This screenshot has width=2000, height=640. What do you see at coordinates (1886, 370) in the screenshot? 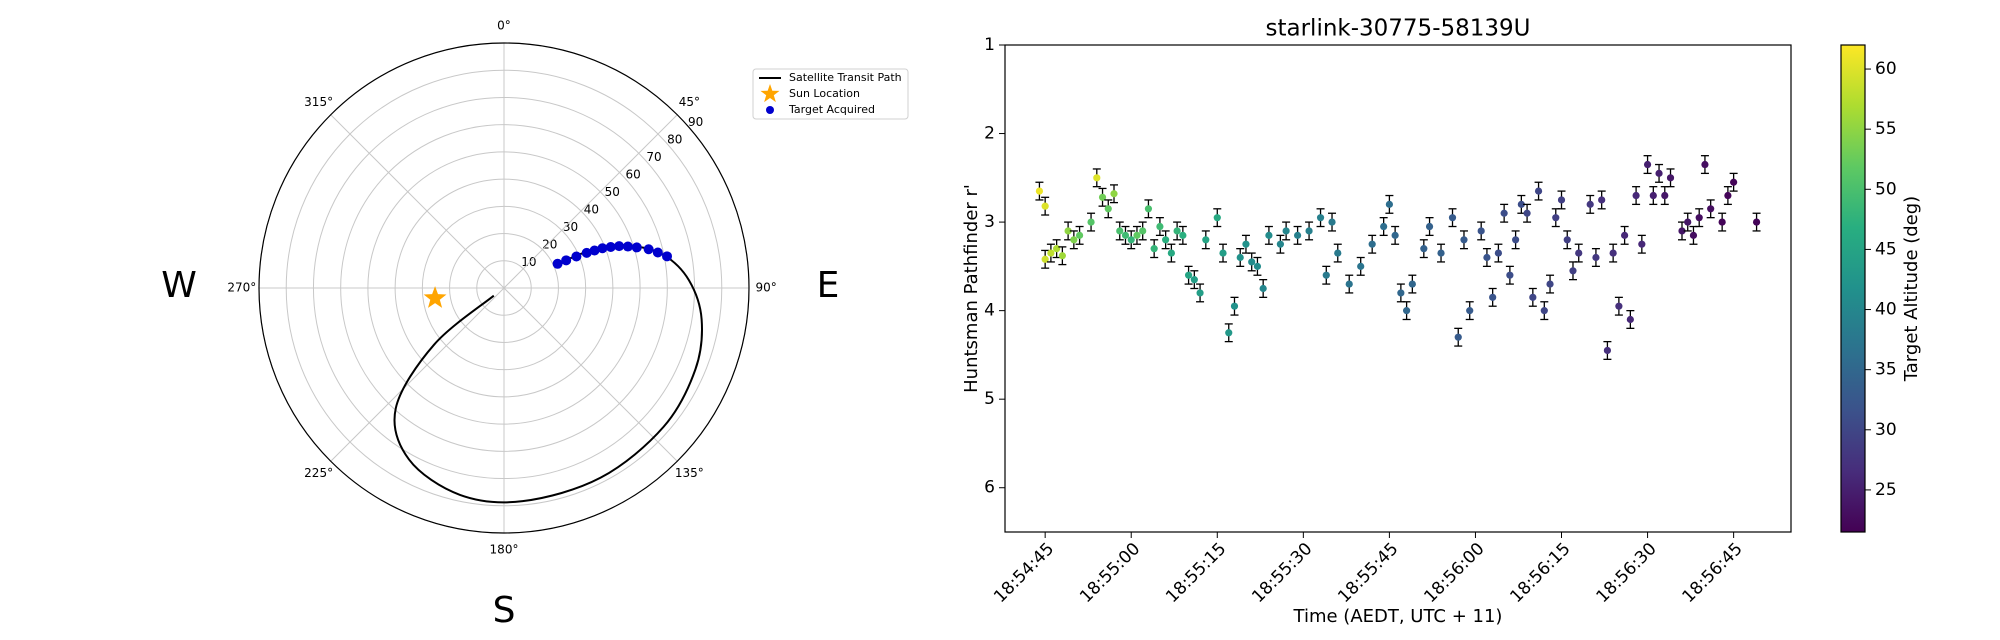
I see `colorbar-tick-label: 35` at bounding box center [1886, 370].